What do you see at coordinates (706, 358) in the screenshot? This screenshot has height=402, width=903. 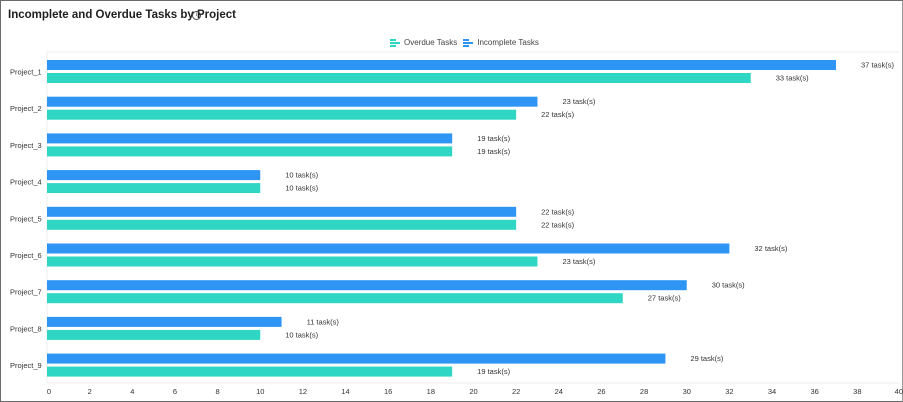 I see `data-label: 29 task(s)` at bounding box center [706, 358].